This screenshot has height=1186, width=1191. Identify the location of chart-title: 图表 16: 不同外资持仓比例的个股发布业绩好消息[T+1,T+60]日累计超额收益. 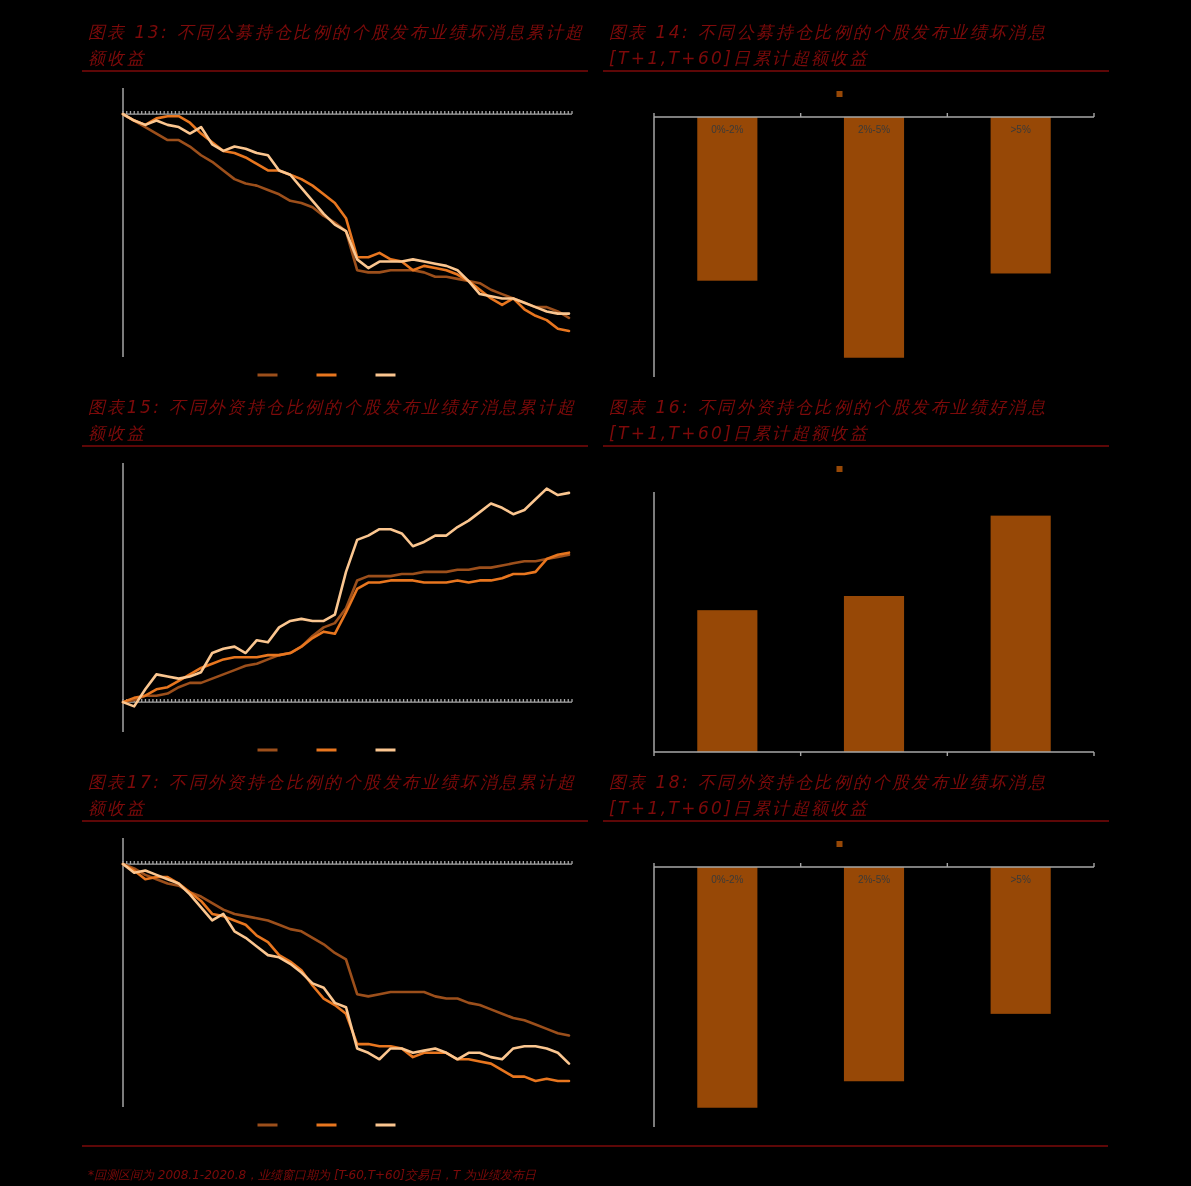
(829, 420).